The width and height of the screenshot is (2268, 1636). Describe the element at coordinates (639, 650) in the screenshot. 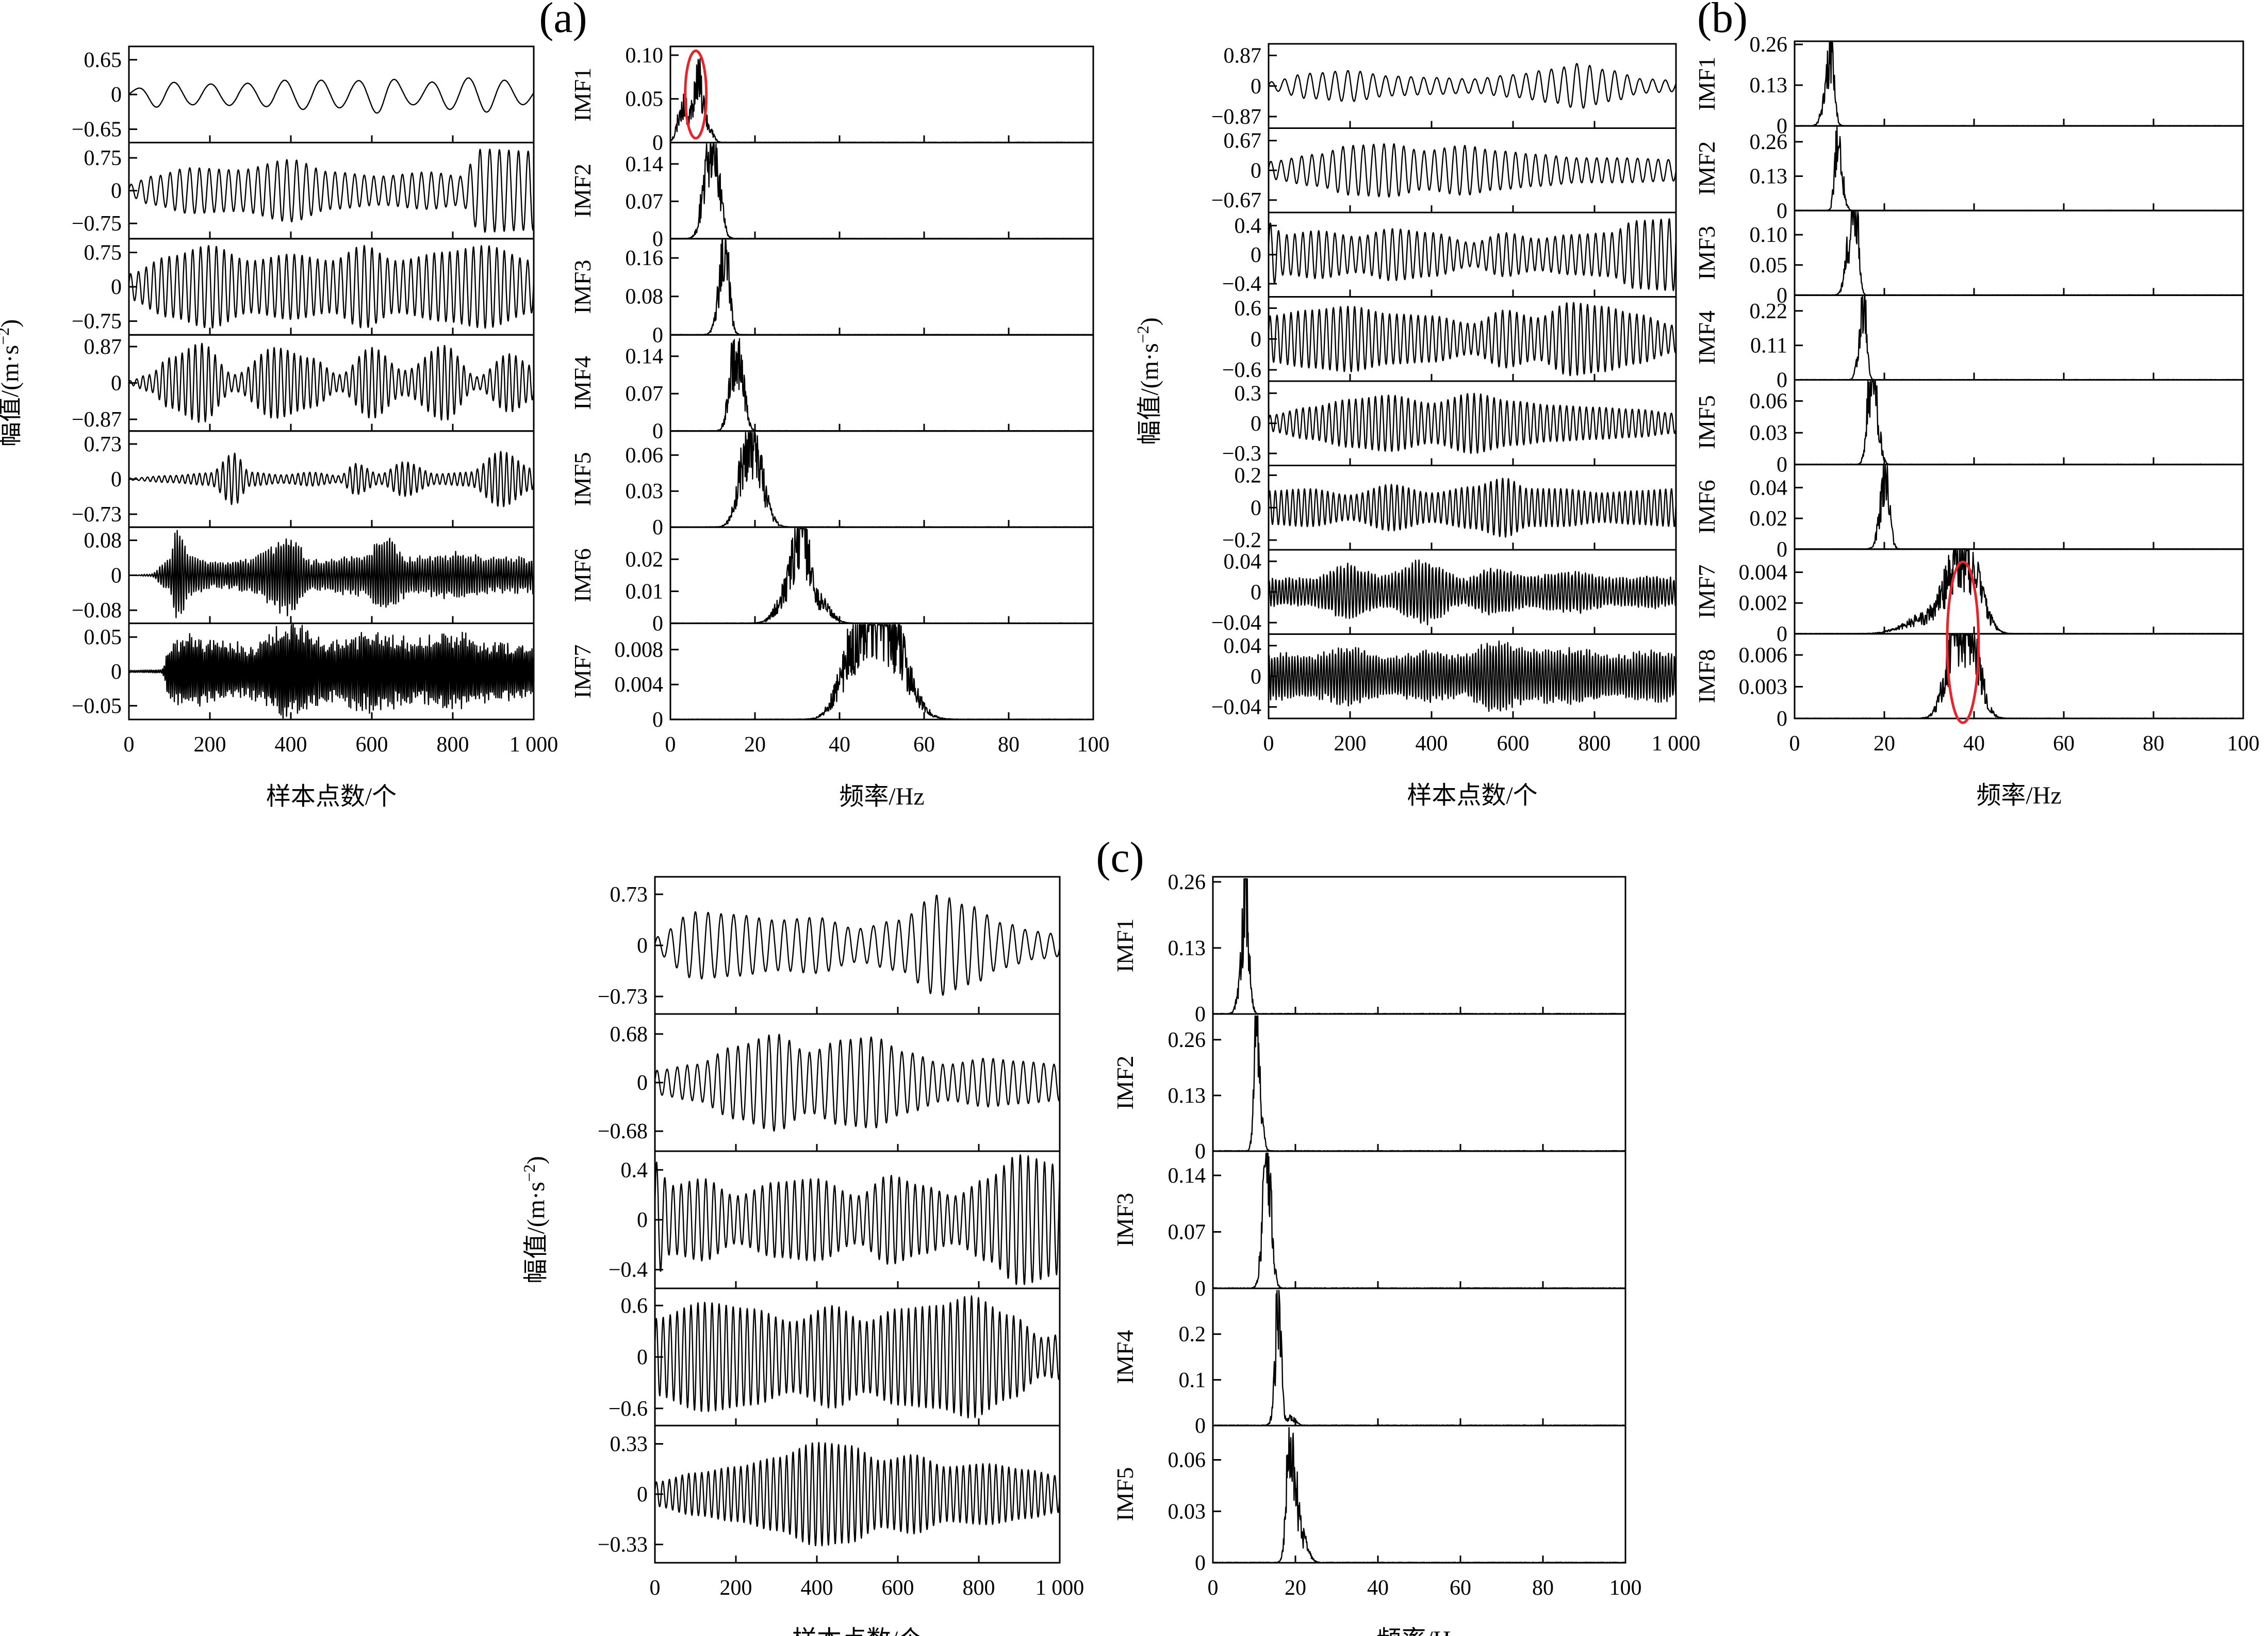

I see `y-tick-label: 0.008` at that location.